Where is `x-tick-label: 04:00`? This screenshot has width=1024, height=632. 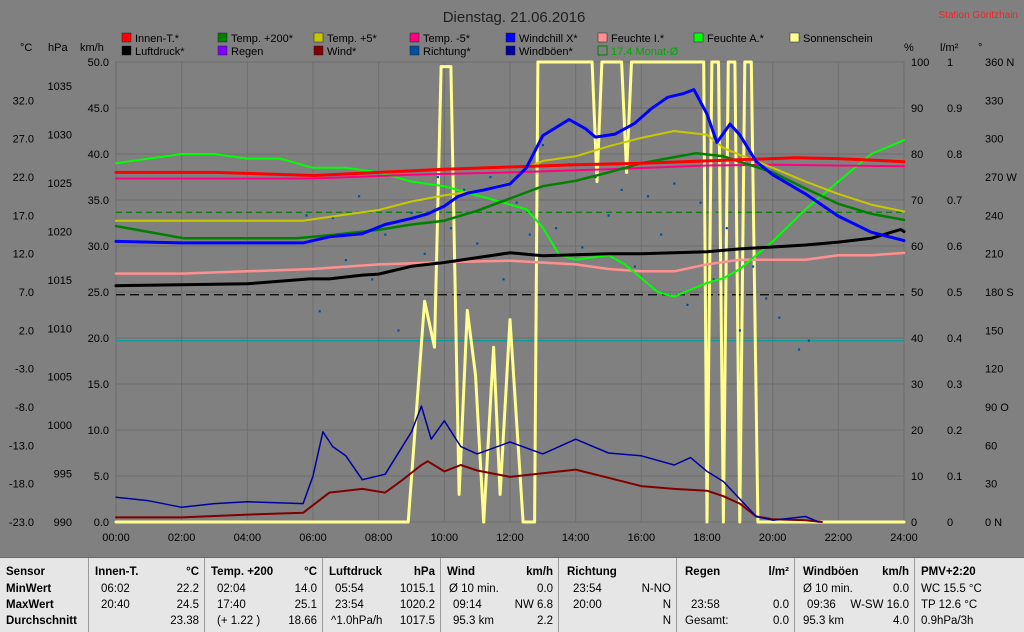
x-tick-label: 04:00 is located at coordinates (248, 538).